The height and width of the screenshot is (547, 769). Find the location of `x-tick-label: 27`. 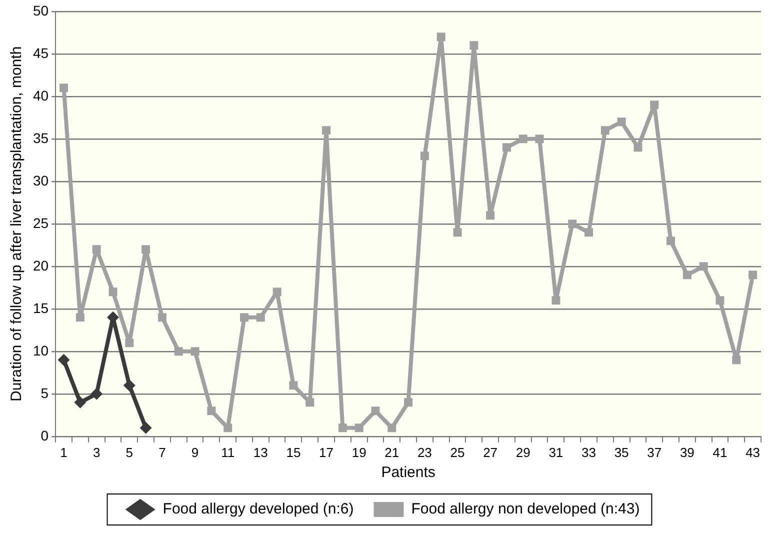

x-tick-label: 27 is located at coordinates (490, 452).